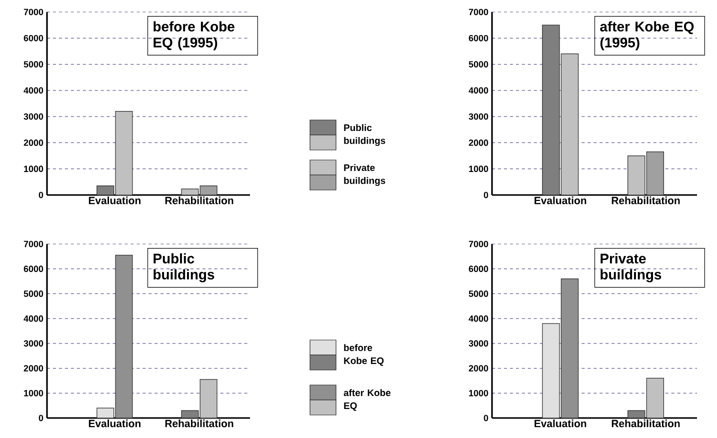 This screenshot has width=717, height=438. I want to click on text: Private buildings, so click(631, 267).